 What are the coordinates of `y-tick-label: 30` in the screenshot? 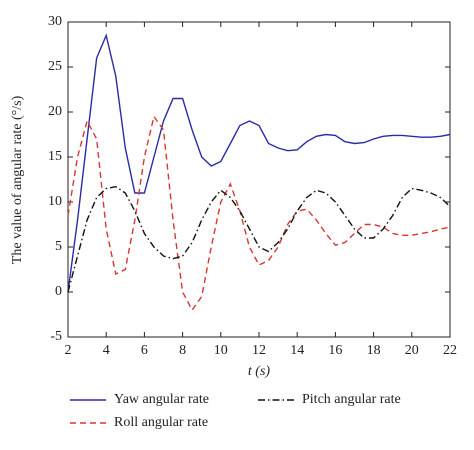 It's located at (55, 21).